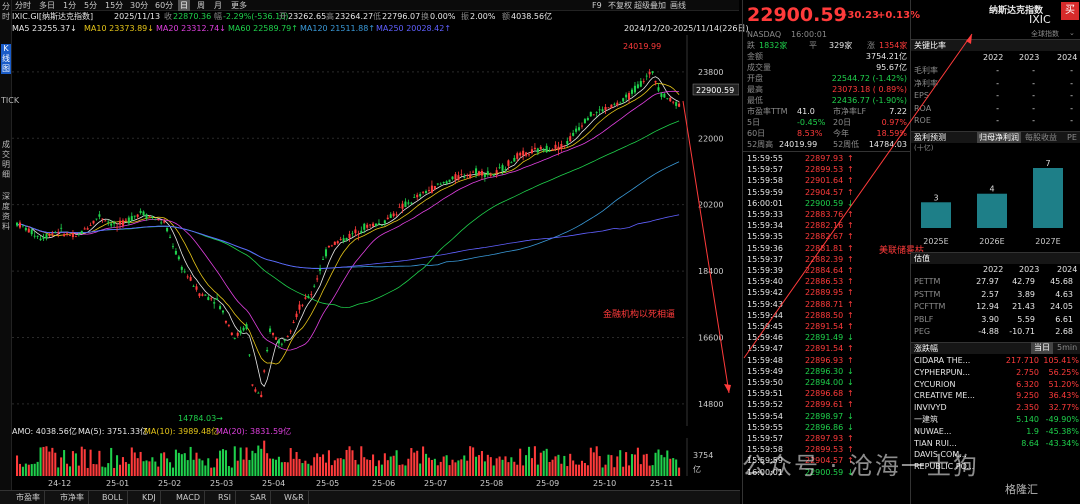 The image size is (1080, 504). Describe the element at coordinates (926, 83) in the screenshot. I see `ratio-label: 净利率` at that location.